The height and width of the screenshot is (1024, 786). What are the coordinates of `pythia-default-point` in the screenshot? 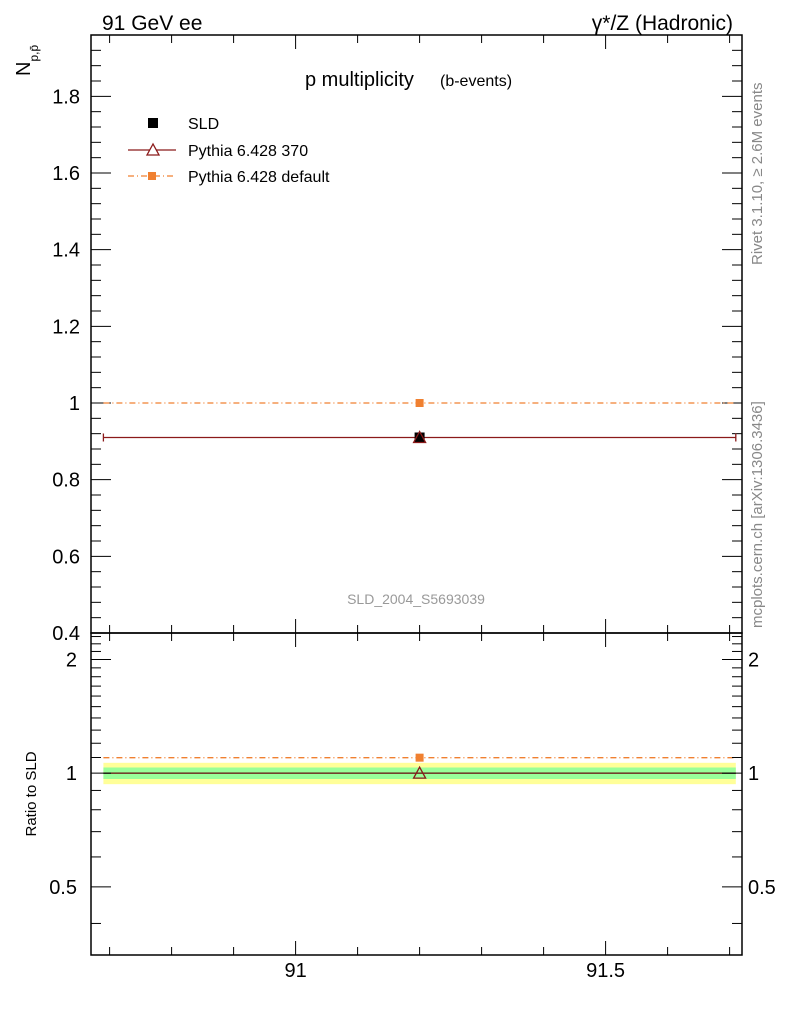 It's located at (419, 403).